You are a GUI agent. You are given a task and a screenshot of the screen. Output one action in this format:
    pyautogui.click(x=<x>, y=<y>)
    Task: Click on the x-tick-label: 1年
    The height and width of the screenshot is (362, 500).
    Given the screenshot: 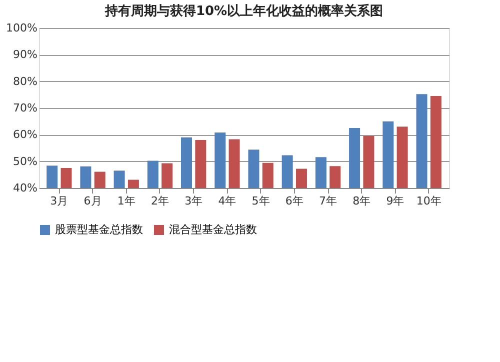 What is the action you would take?
    pyautogui.click(x=126, y=201)
    